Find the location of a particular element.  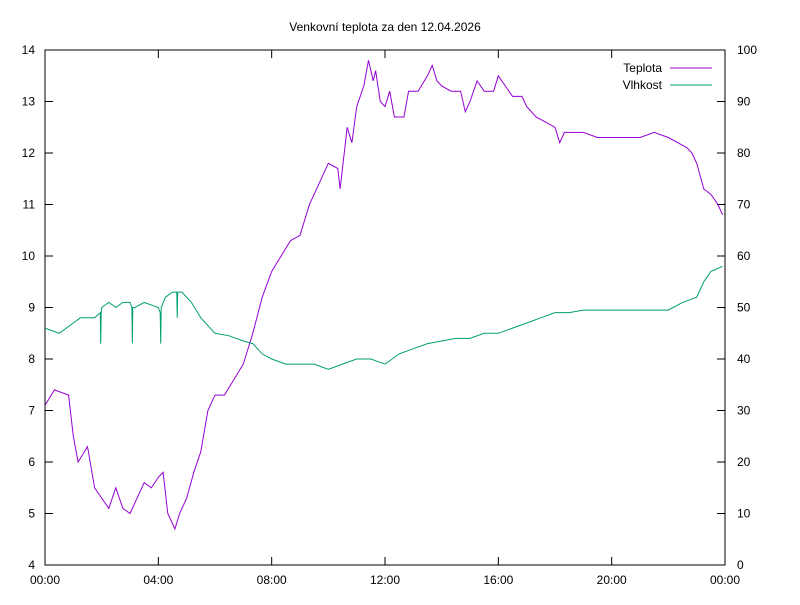

y2-tick-label: 70 is located at coordinates (744, 205).